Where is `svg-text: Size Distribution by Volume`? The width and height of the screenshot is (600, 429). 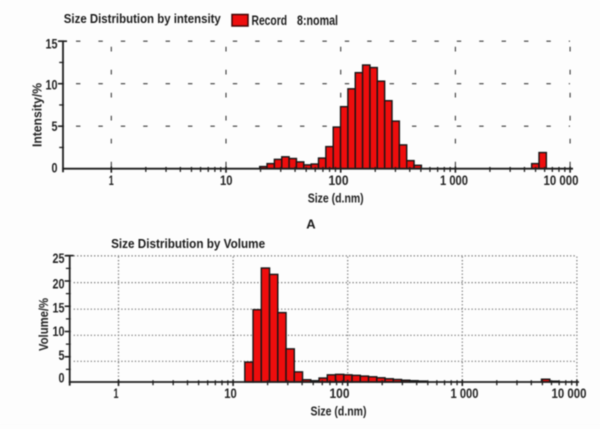
svg-text: Size Distribution by Volume is located at coordinates (188, 244).